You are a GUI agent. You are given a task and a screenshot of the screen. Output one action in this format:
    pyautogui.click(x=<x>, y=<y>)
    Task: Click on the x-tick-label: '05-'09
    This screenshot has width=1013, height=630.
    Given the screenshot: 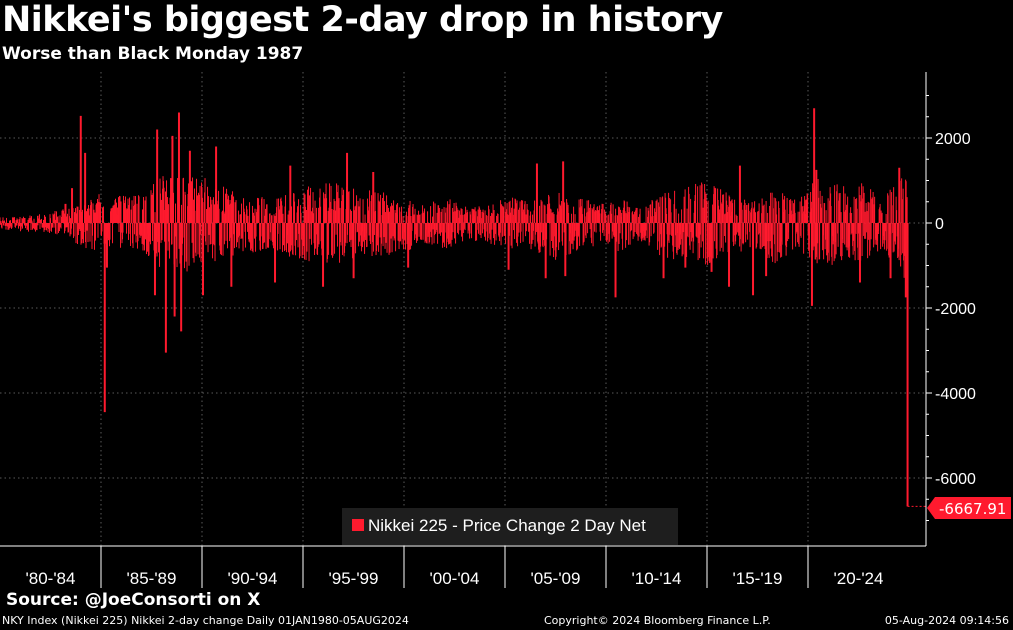 What is the action you would take?
    pyautogui.click(x=556, y=578)
    